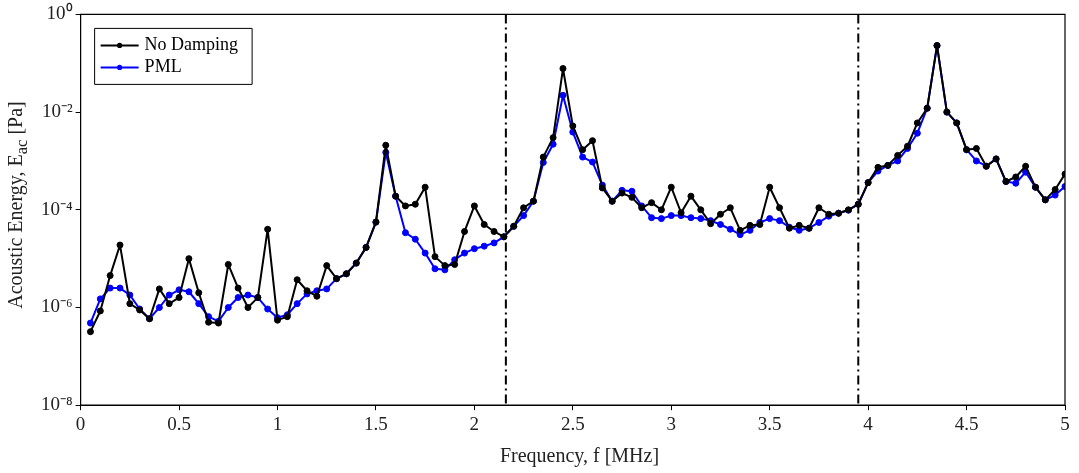 The height and width of the screenshot is (473, 1079). What do you see at coordinates (572, 423) in the screenshot?
I see `x-tick-label: 2.5` at bounding box center [572, 423].